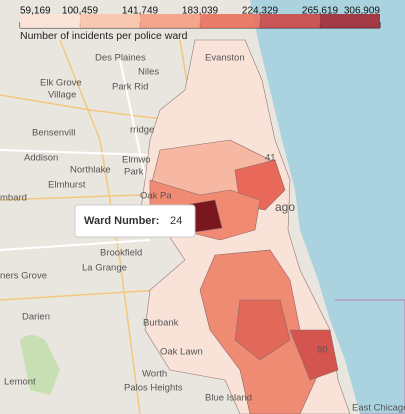 The height and width of the screenshot is (414, 405). Describe the element at coordinates (322, 350) in the screenshot. I see `place-label: 90` at that location.